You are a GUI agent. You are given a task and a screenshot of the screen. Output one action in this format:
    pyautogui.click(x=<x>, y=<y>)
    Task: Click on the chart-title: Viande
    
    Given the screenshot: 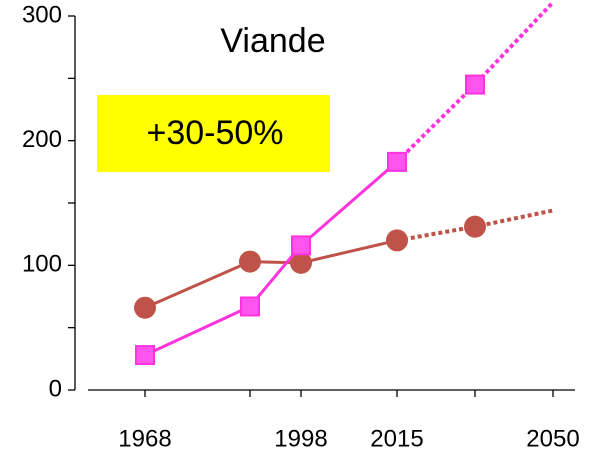 What is the action you would take?
    pyautogui.click(x=272, y=41)
    